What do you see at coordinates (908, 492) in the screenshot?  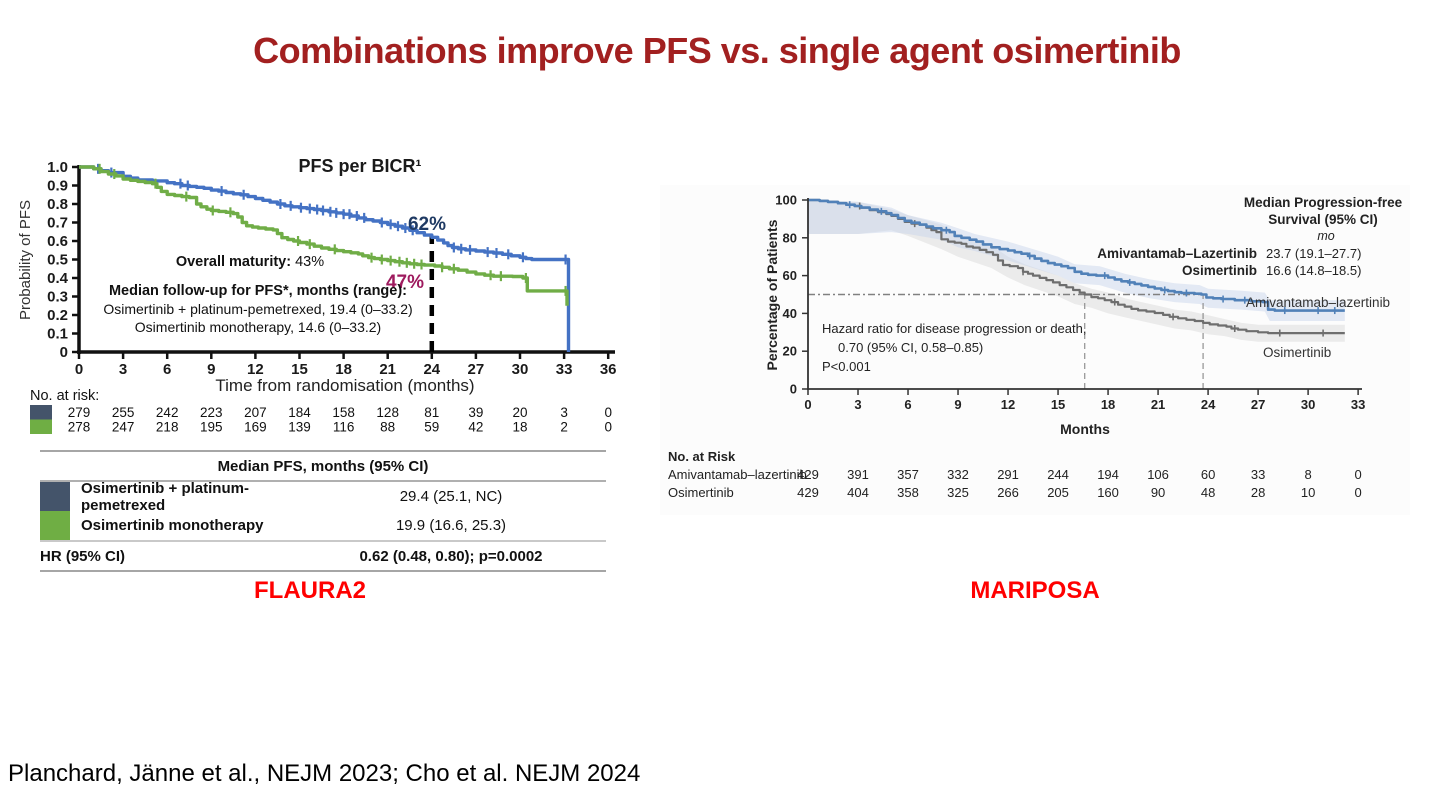 I see `risk-value: 358` at bounding box center [908, 492].